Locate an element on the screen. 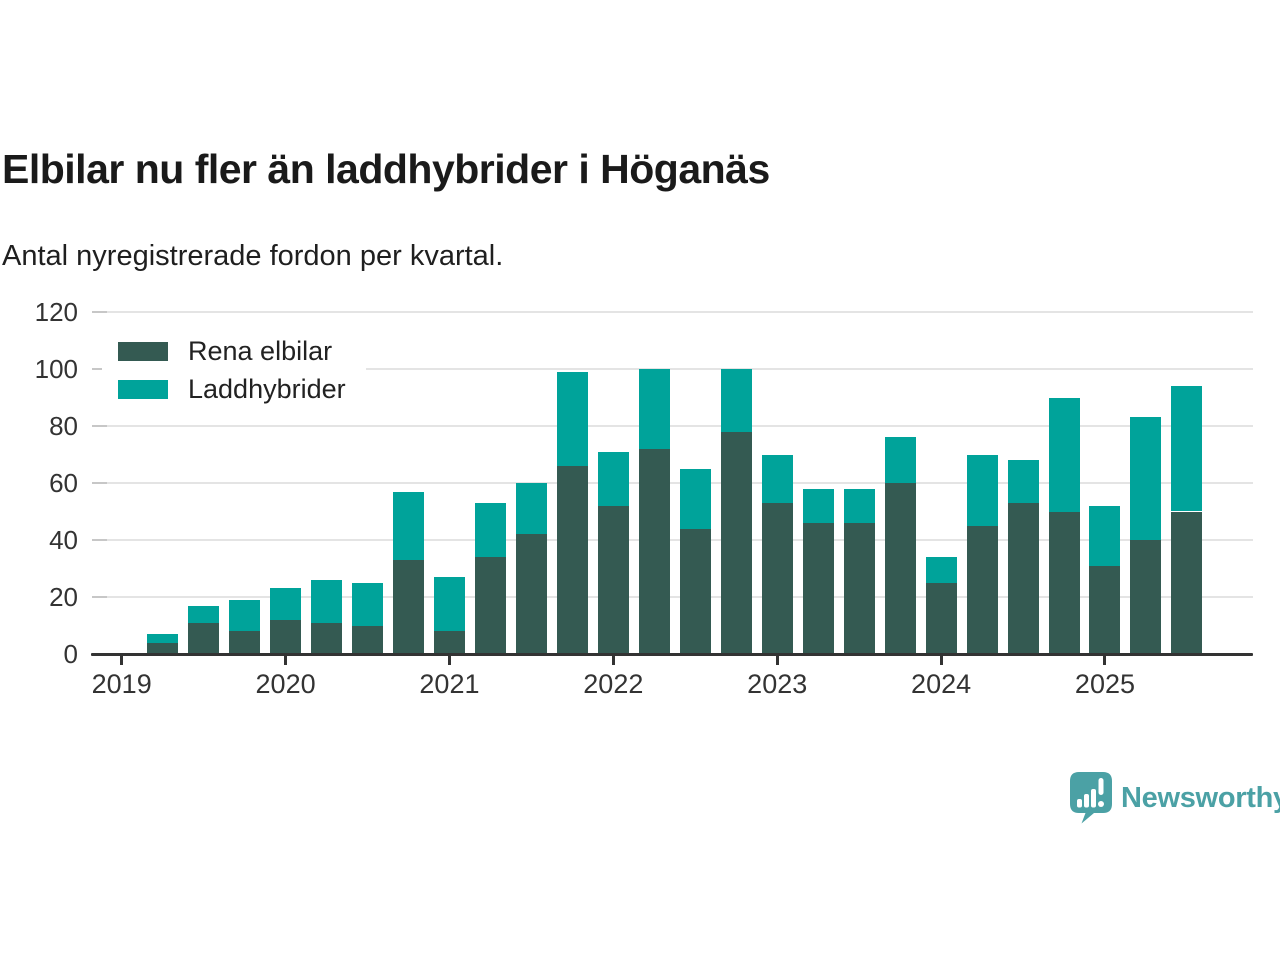 This screenshot has height=960, width=1280. bar-laddhybrider-2024-q3 is located at coordinates (1023, 481).